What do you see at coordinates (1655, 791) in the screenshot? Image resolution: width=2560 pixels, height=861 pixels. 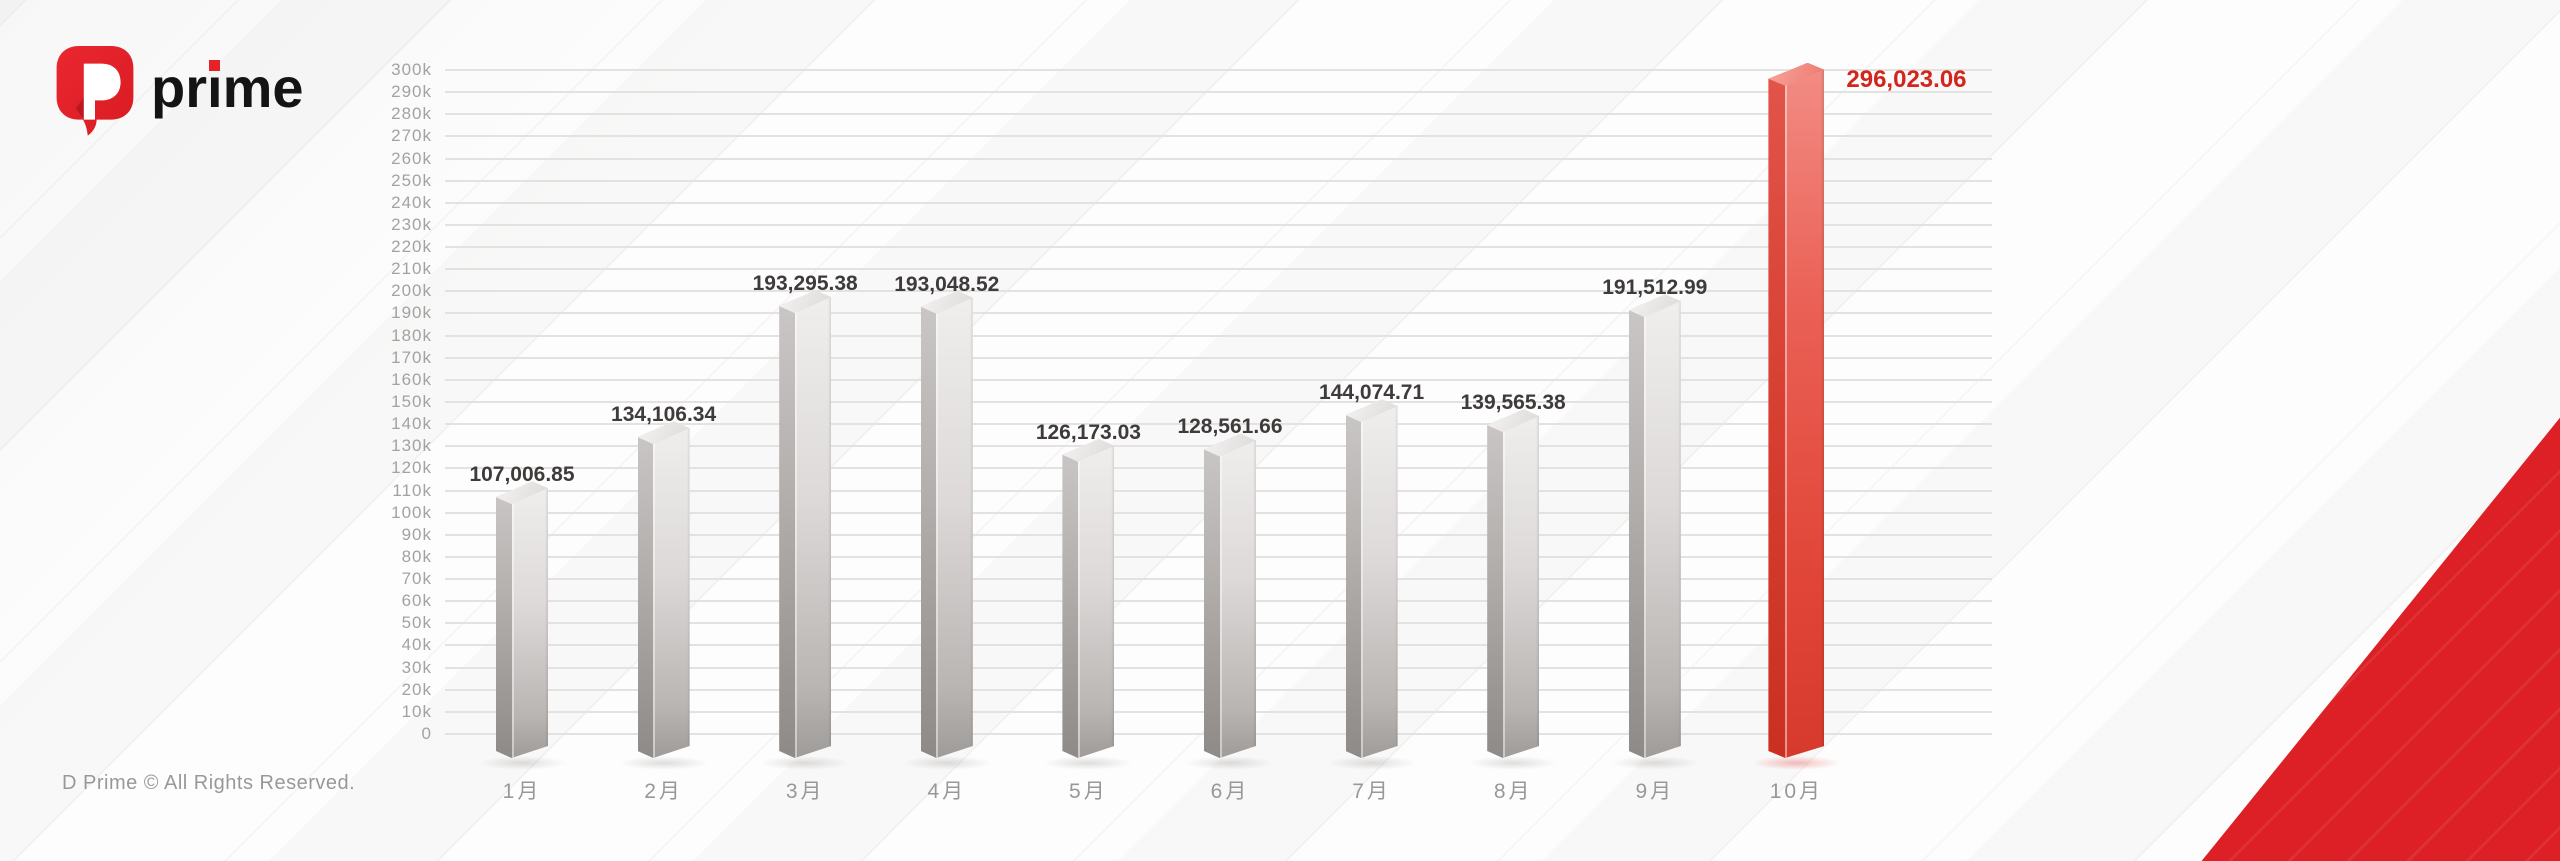 I see `x-category-label: 9月` at bounding box center [1655, 791].